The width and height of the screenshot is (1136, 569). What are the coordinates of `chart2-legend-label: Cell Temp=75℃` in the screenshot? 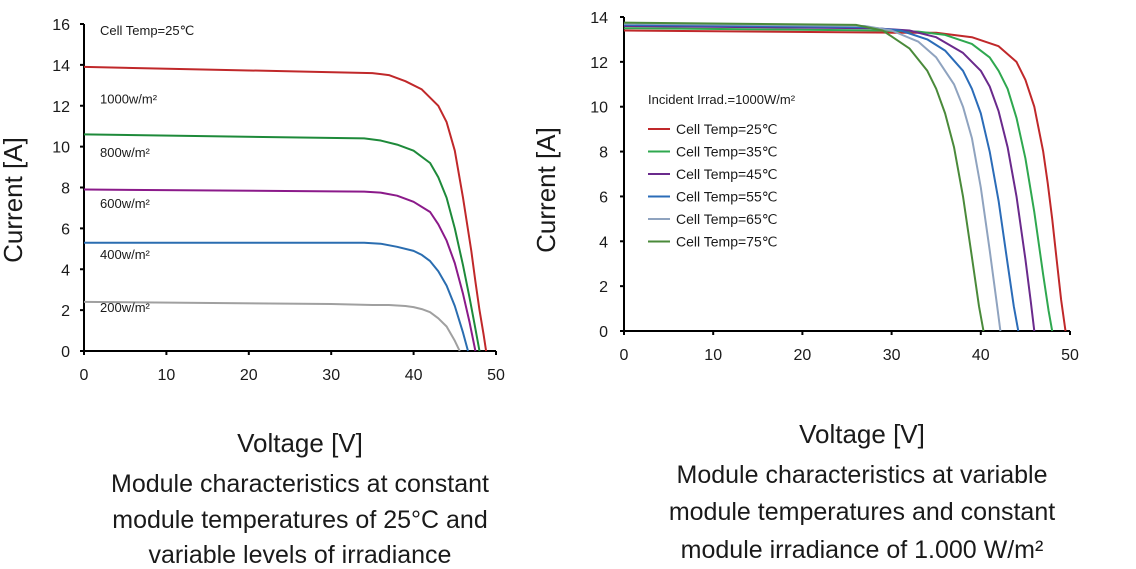 It's located at (726, 242).